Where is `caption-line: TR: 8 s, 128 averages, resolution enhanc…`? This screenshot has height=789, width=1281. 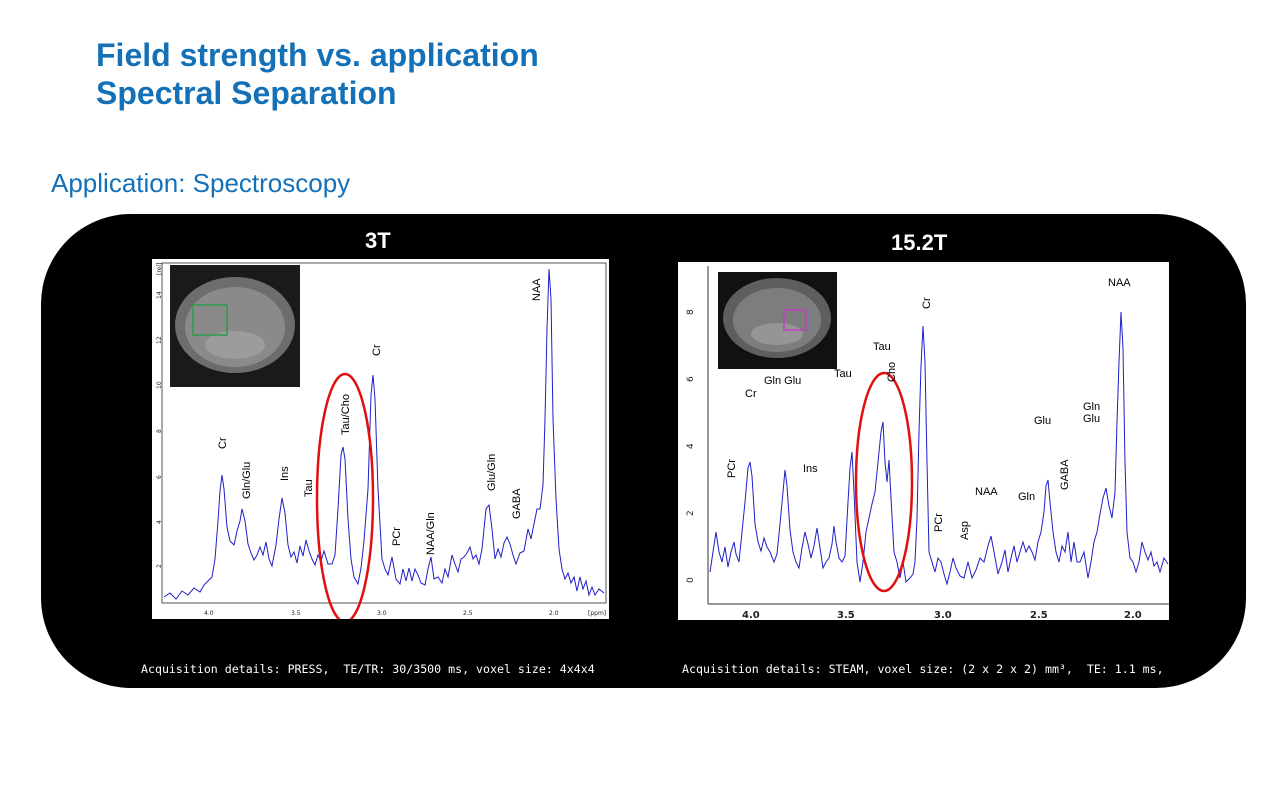 caption-line: TR: 8 s, 128 averages, resolution enhanc… is located at coordinates (905, 717).